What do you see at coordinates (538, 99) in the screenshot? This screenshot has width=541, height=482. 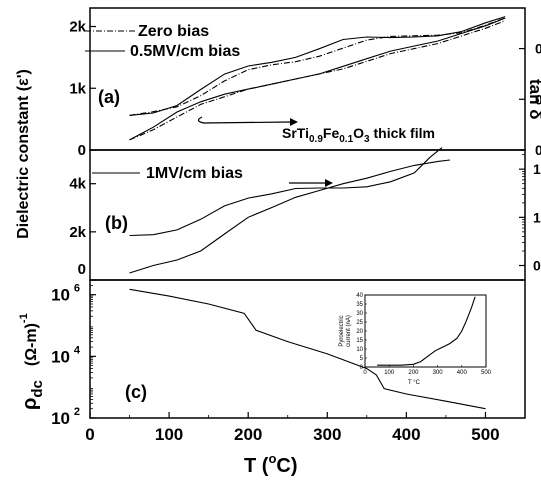 I see `panel-a-right-tick-label: 0.2` at bounding box center [538, 99].